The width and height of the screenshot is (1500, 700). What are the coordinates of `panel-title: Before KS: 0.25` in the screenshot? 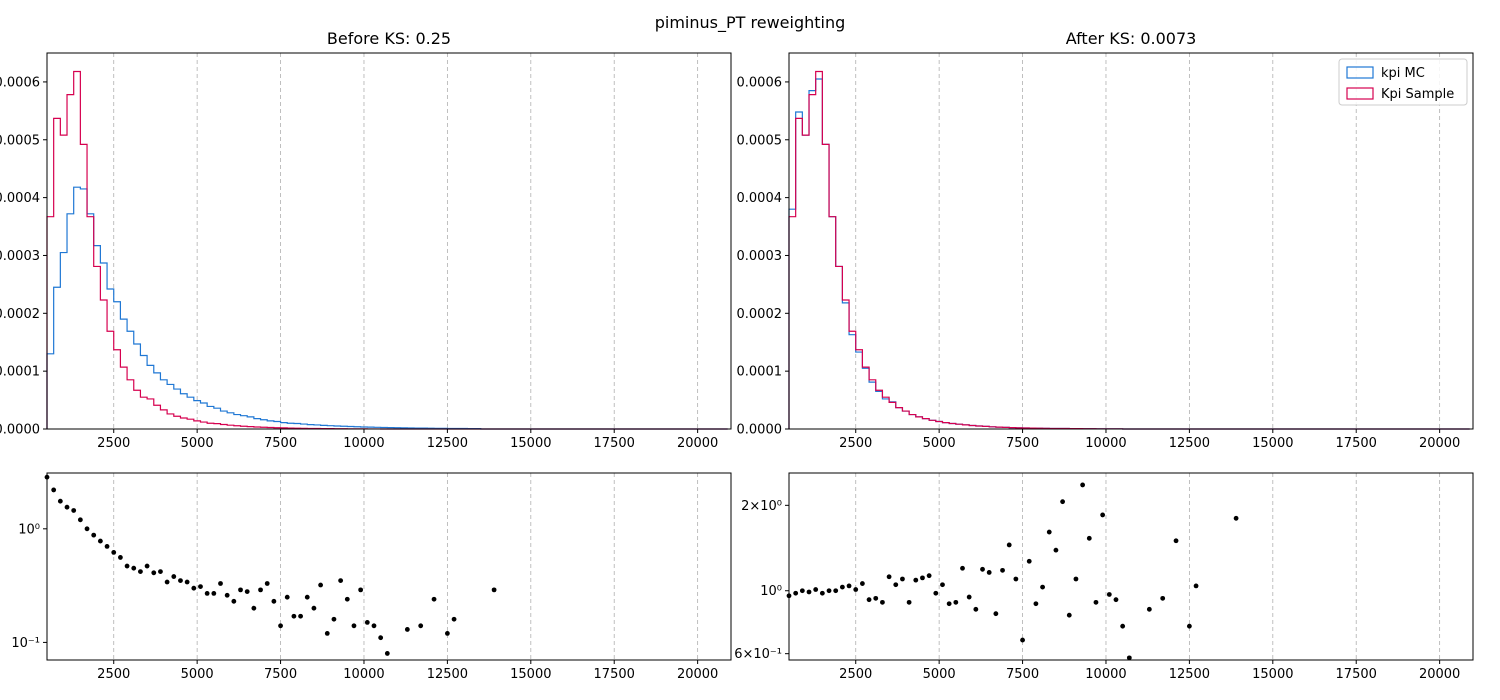 It's located at (389, 38).